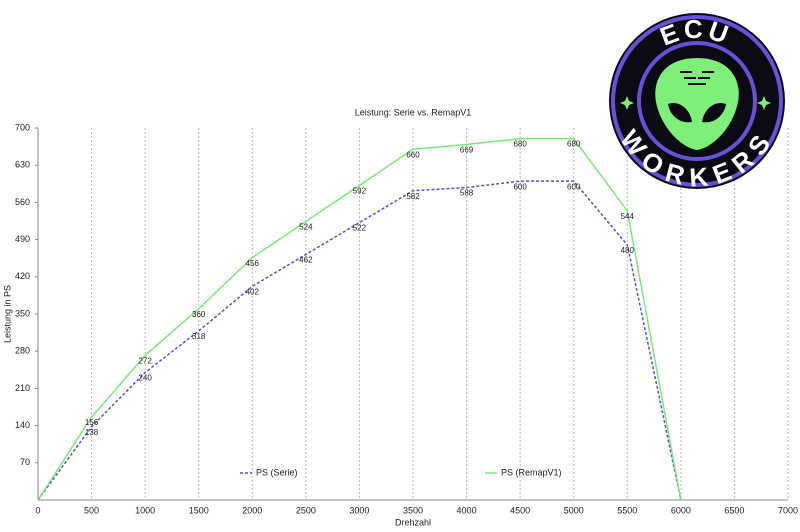  I want to click on chart-title: Leistung: Serie vs. RemapV1, so click(413, 112).